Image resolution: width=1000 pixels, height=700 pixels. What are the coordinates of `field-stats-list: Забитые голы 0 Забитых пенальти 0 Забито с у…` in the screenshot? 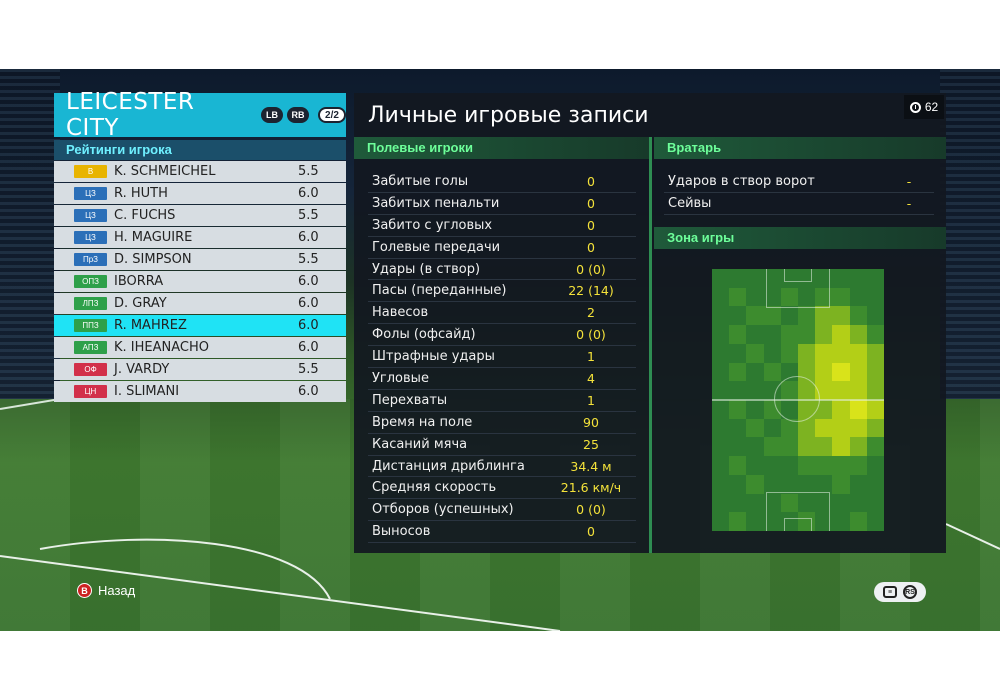 It's located at (502, 357).